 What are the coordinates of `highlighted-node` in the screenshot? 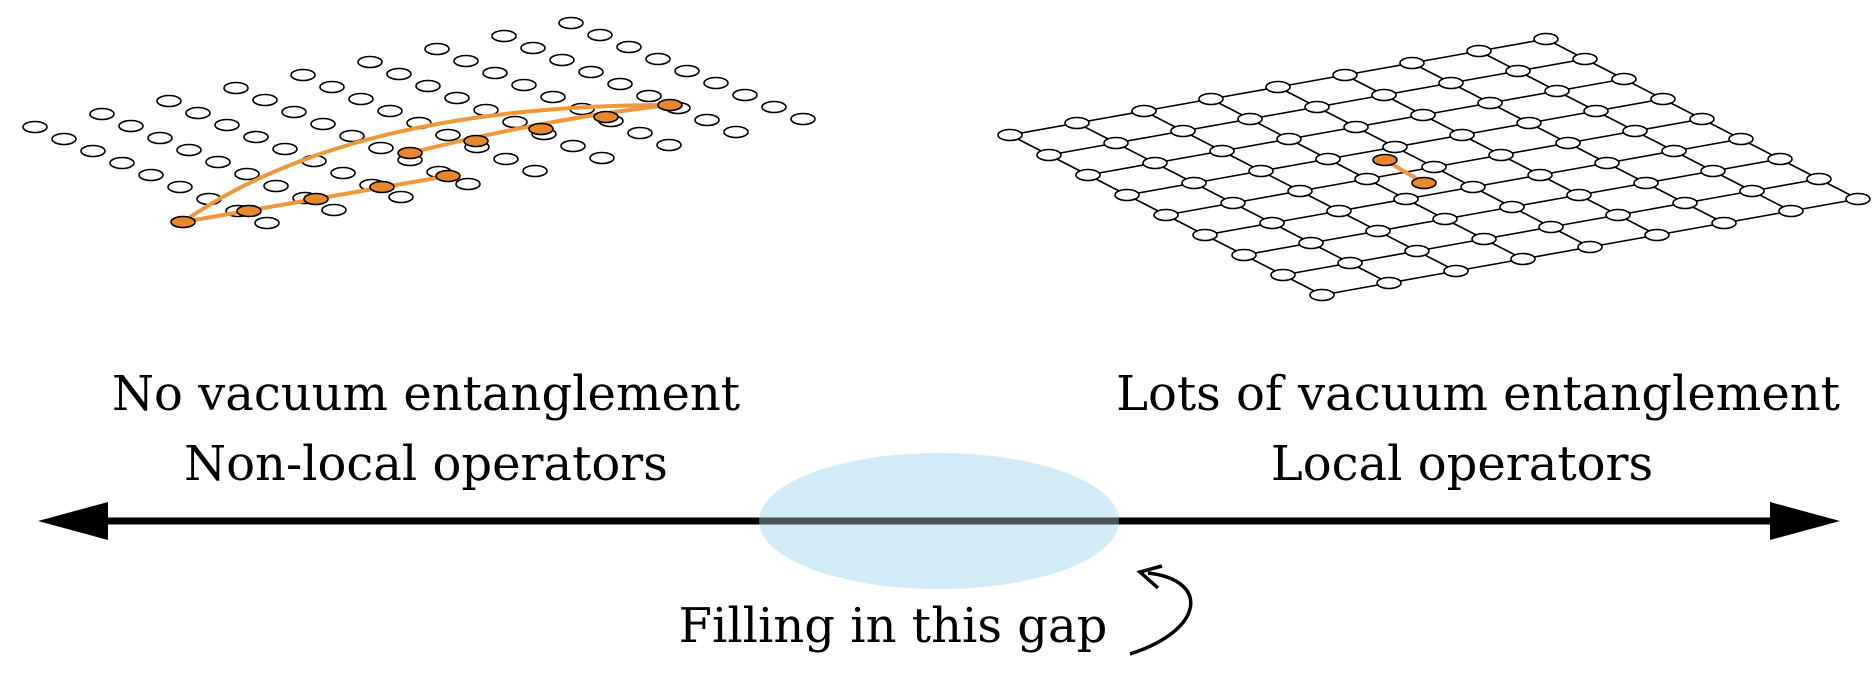 It's located at (1424, 183).